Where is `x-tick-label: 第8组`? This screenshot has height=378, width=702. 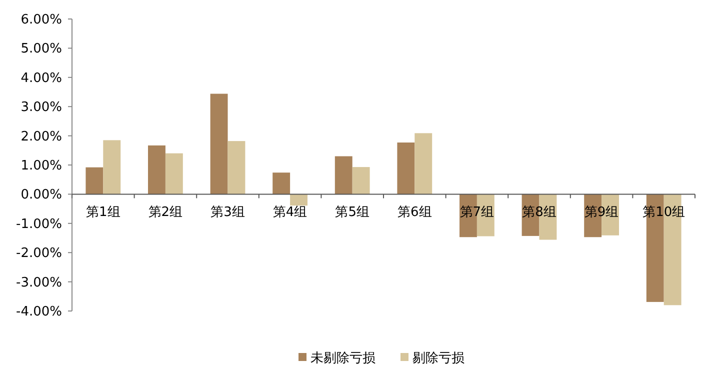
x-tick-label: 第8组 is located at coordinates (539, 212).